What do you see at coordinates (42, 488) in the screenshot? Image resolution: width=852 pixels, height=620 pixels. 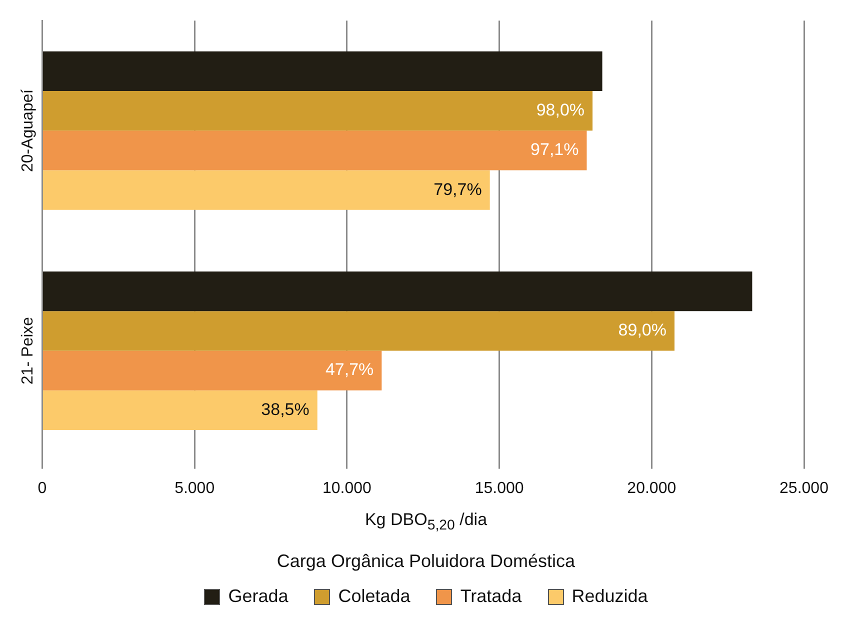 I see `x-tick-label: 0` at bounding box center [42, 488].